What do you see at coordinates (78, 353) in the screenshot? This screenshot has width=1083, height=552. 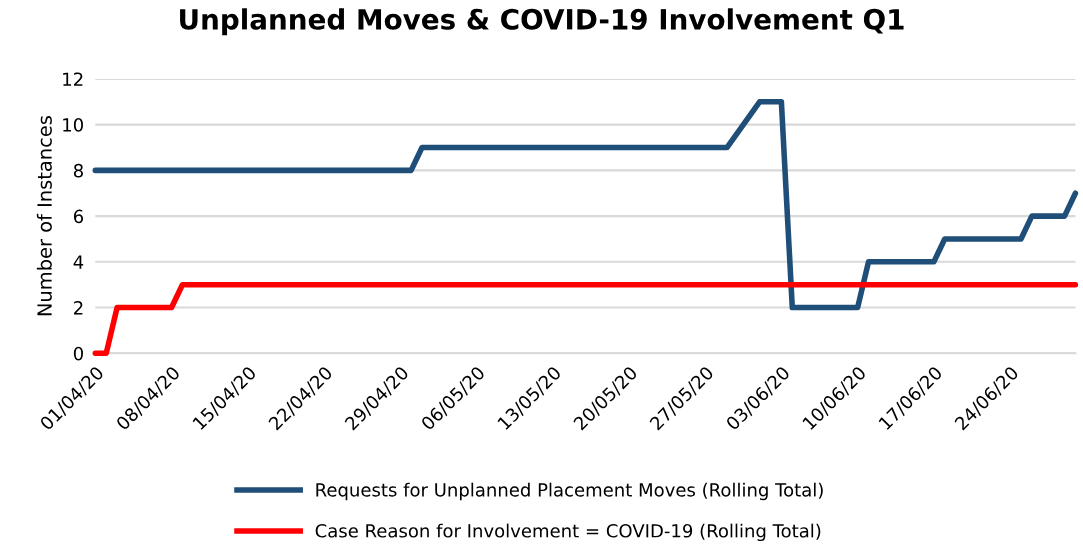 I see `y-tick-label: 0` at bounding box center [78, 353].